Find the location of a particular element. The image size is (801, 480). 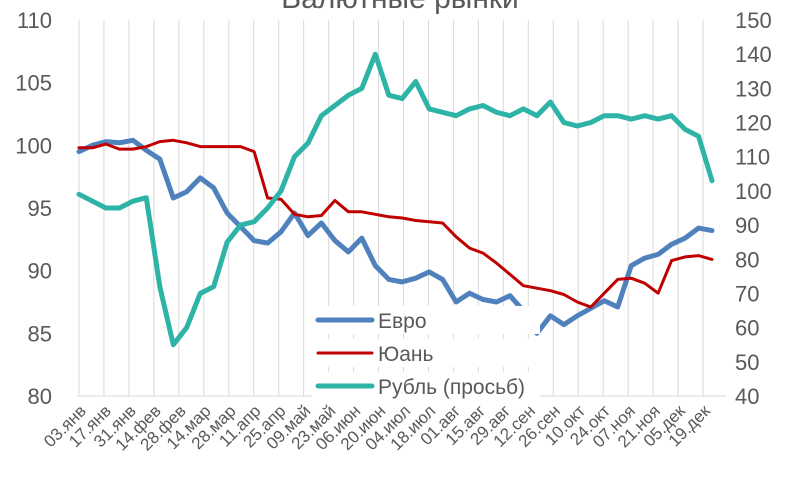

y-right-tick-label: 130 is located at coordinates (753, 88).